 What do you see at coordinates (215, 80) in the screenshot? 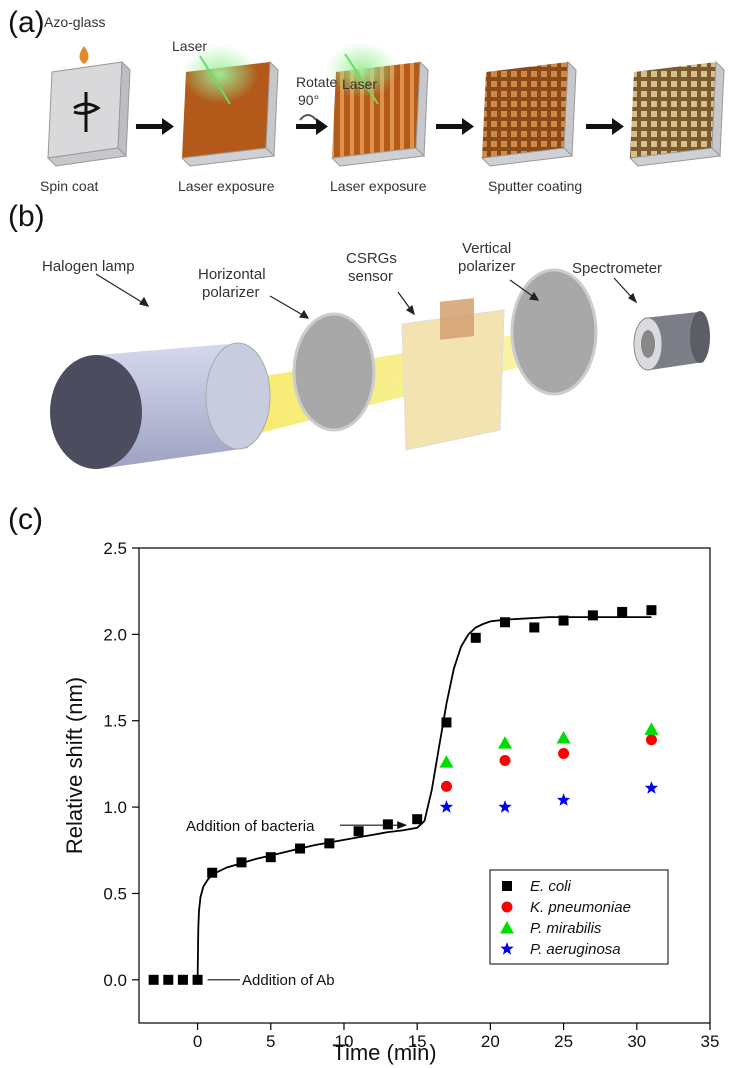
I see `laser-beam` at bounding box center [215, 80].